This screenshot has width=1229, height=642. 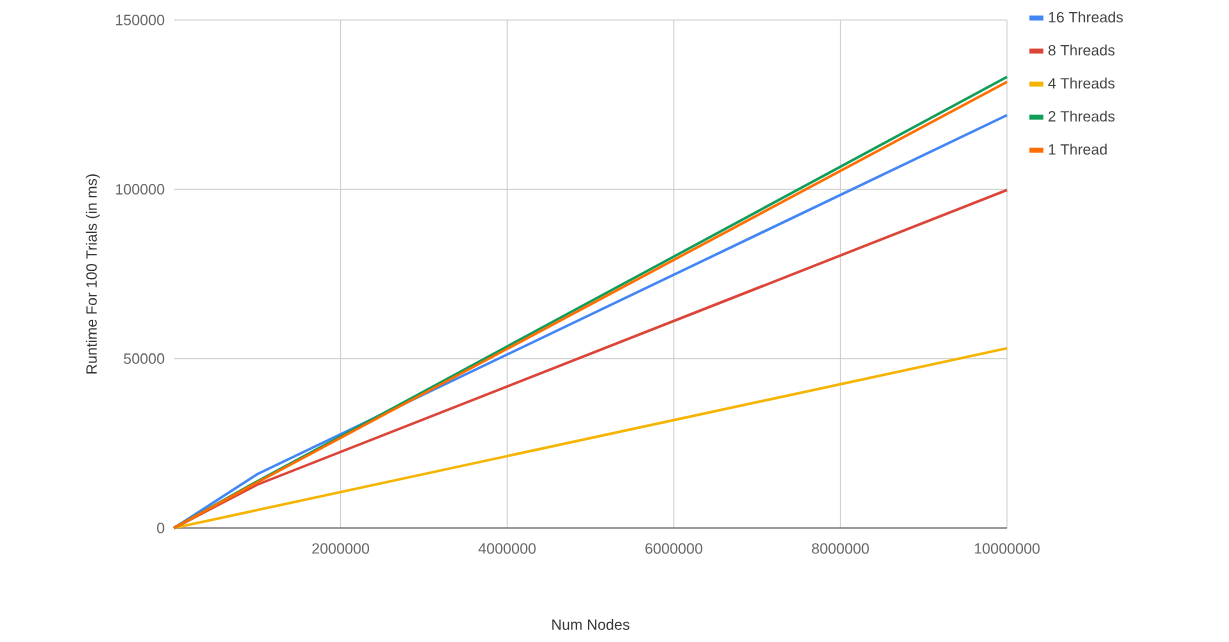 What do you see at coordinates (341, 548) in the screenshot?
I see `x-tick-label: 2000000` at bounding box center [341, 548].